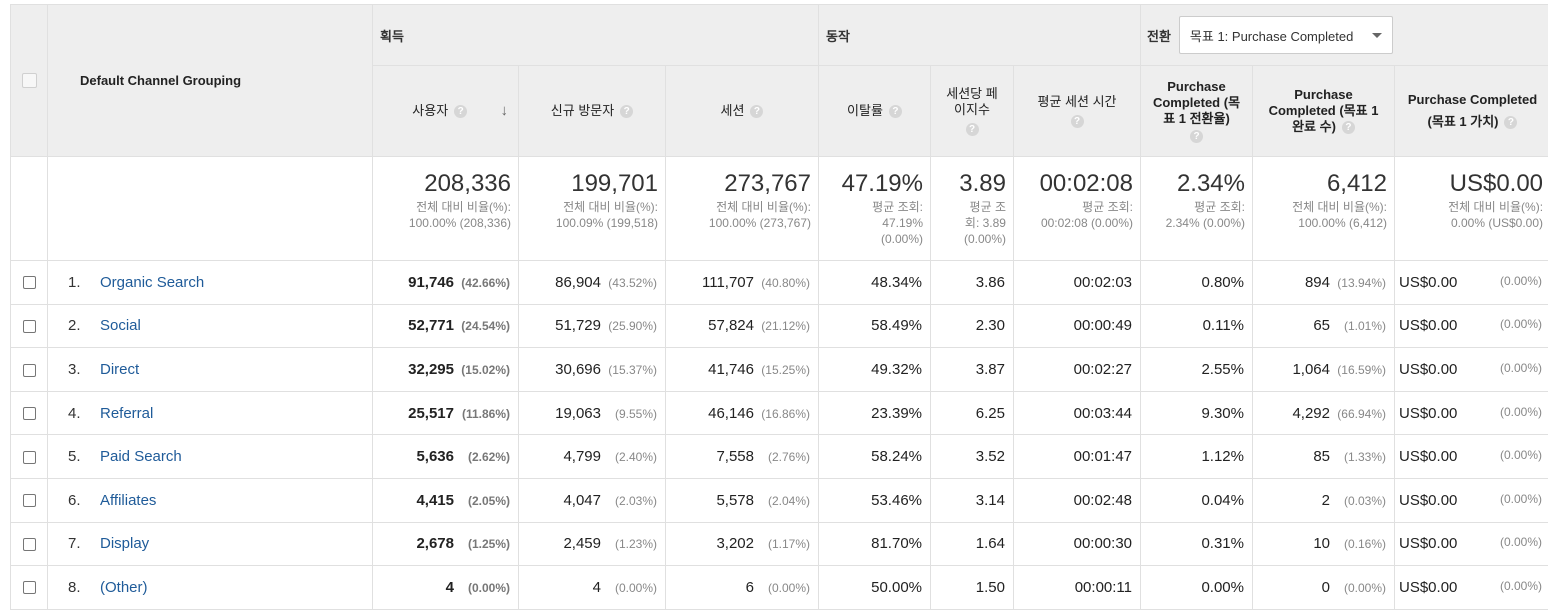 The image size is (1548, 613). Describe the element at coordinates (1196, 102) in the screenshot. I see `metric-conv-rate-label-2: Completed (목` at that location.